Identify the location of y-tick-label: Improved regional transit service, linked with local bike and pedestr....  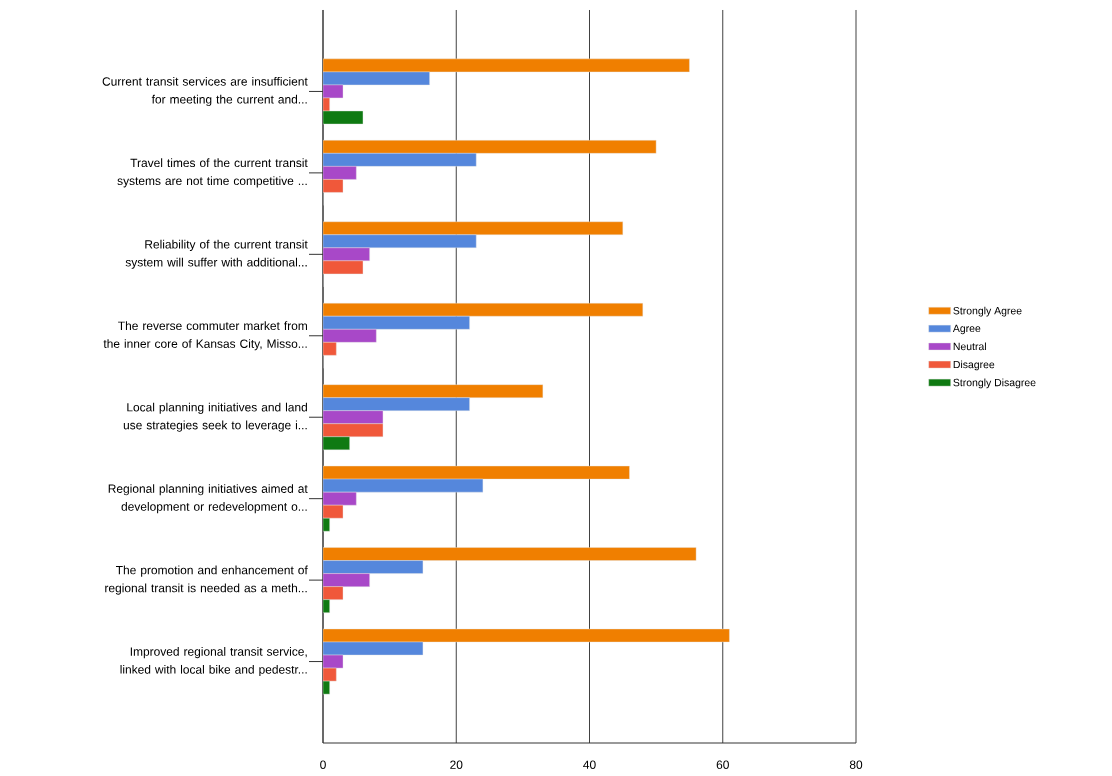
(213, 662).